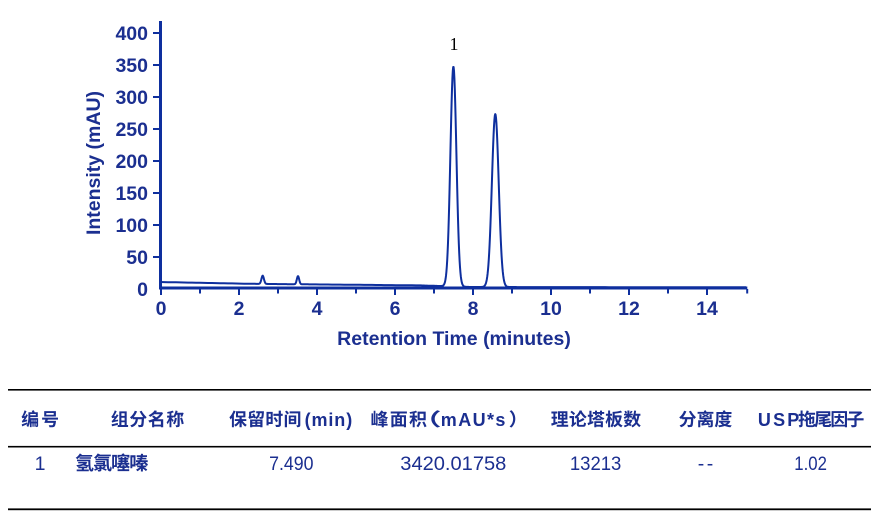 This screenshot has width=882, height=520. What do you see at coordinates (474, 420) in the screenshot?
I see `svg-text: mAU*s` at bounding box center [474, 420].